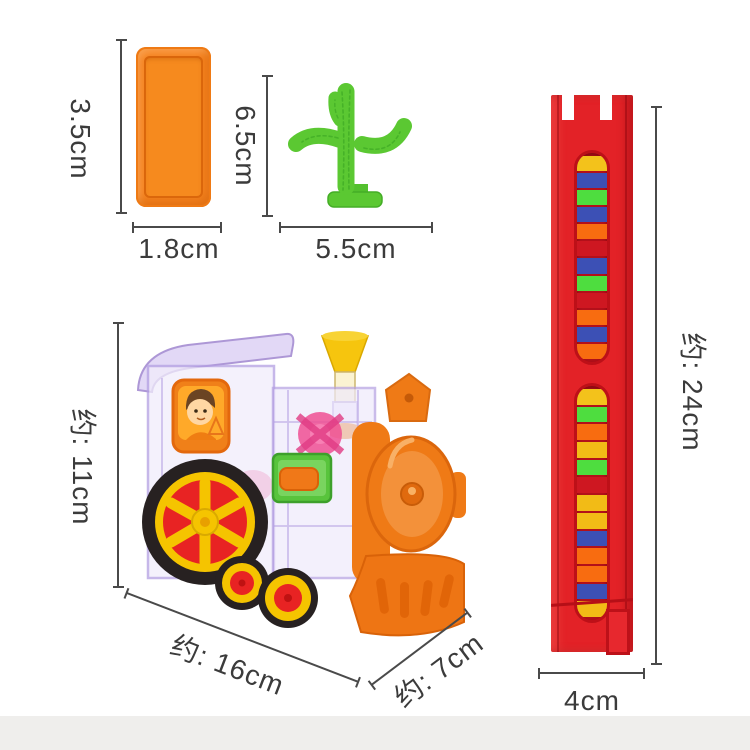 The image size is (750, 750). I want to click on train-driver-window, so click(201, 416).